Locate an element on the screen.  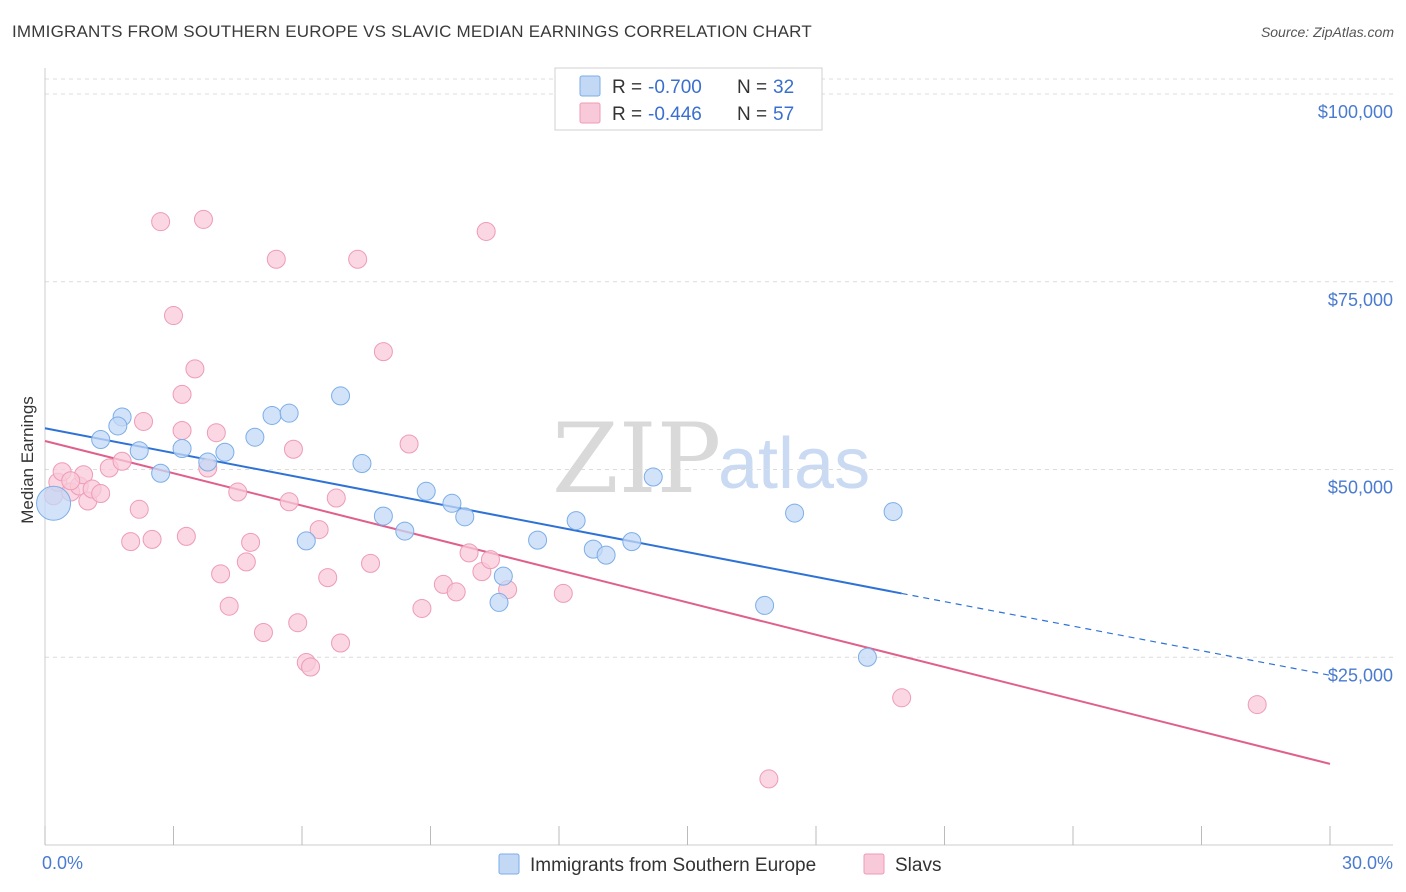
y-axis-ticks: $25,000 $50,000 $75,000 $100,000 is located at coordinates (1355, 393).